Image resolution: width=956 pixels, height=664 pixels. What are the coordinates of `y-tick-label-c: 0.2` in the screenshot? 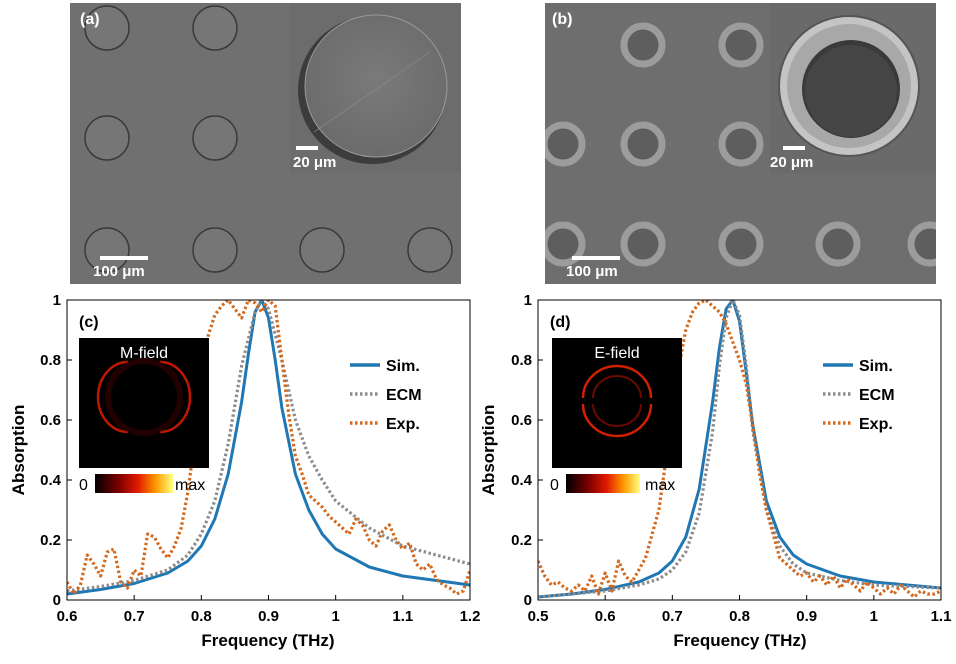 It's located at (50, 540).